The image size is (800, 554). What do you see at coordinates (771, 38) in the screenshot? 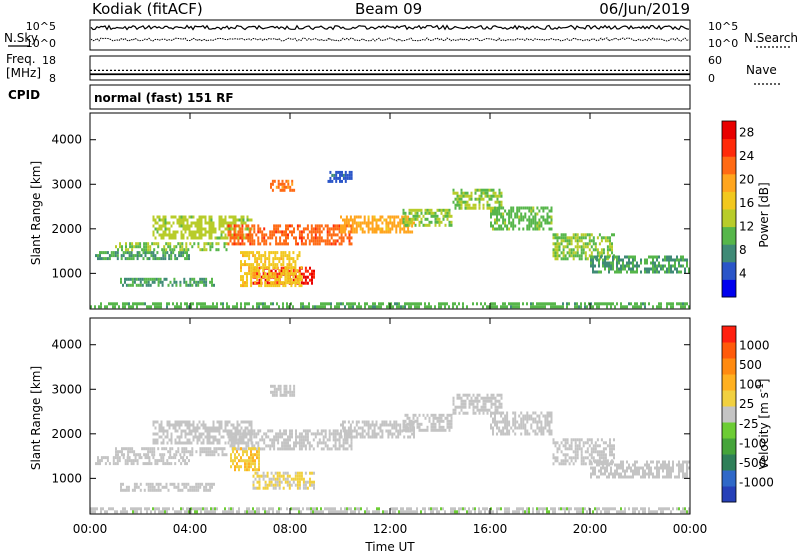
I see `nsearch-label: N.Search` at bounding box center [771, 38].